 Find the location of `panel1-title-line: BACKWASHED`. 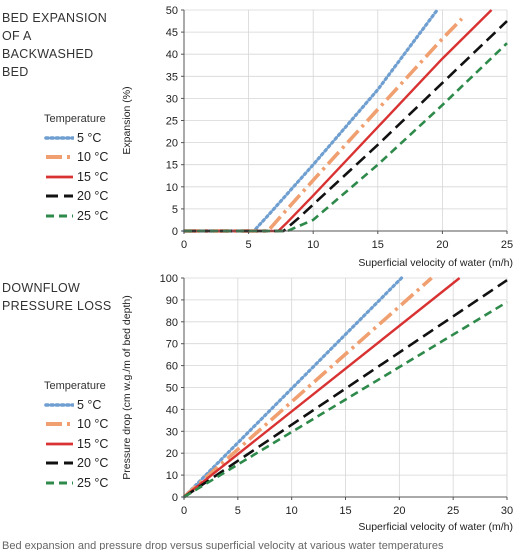

panel1-title-line: BACKWASHED is located at coordinates (48, 54).